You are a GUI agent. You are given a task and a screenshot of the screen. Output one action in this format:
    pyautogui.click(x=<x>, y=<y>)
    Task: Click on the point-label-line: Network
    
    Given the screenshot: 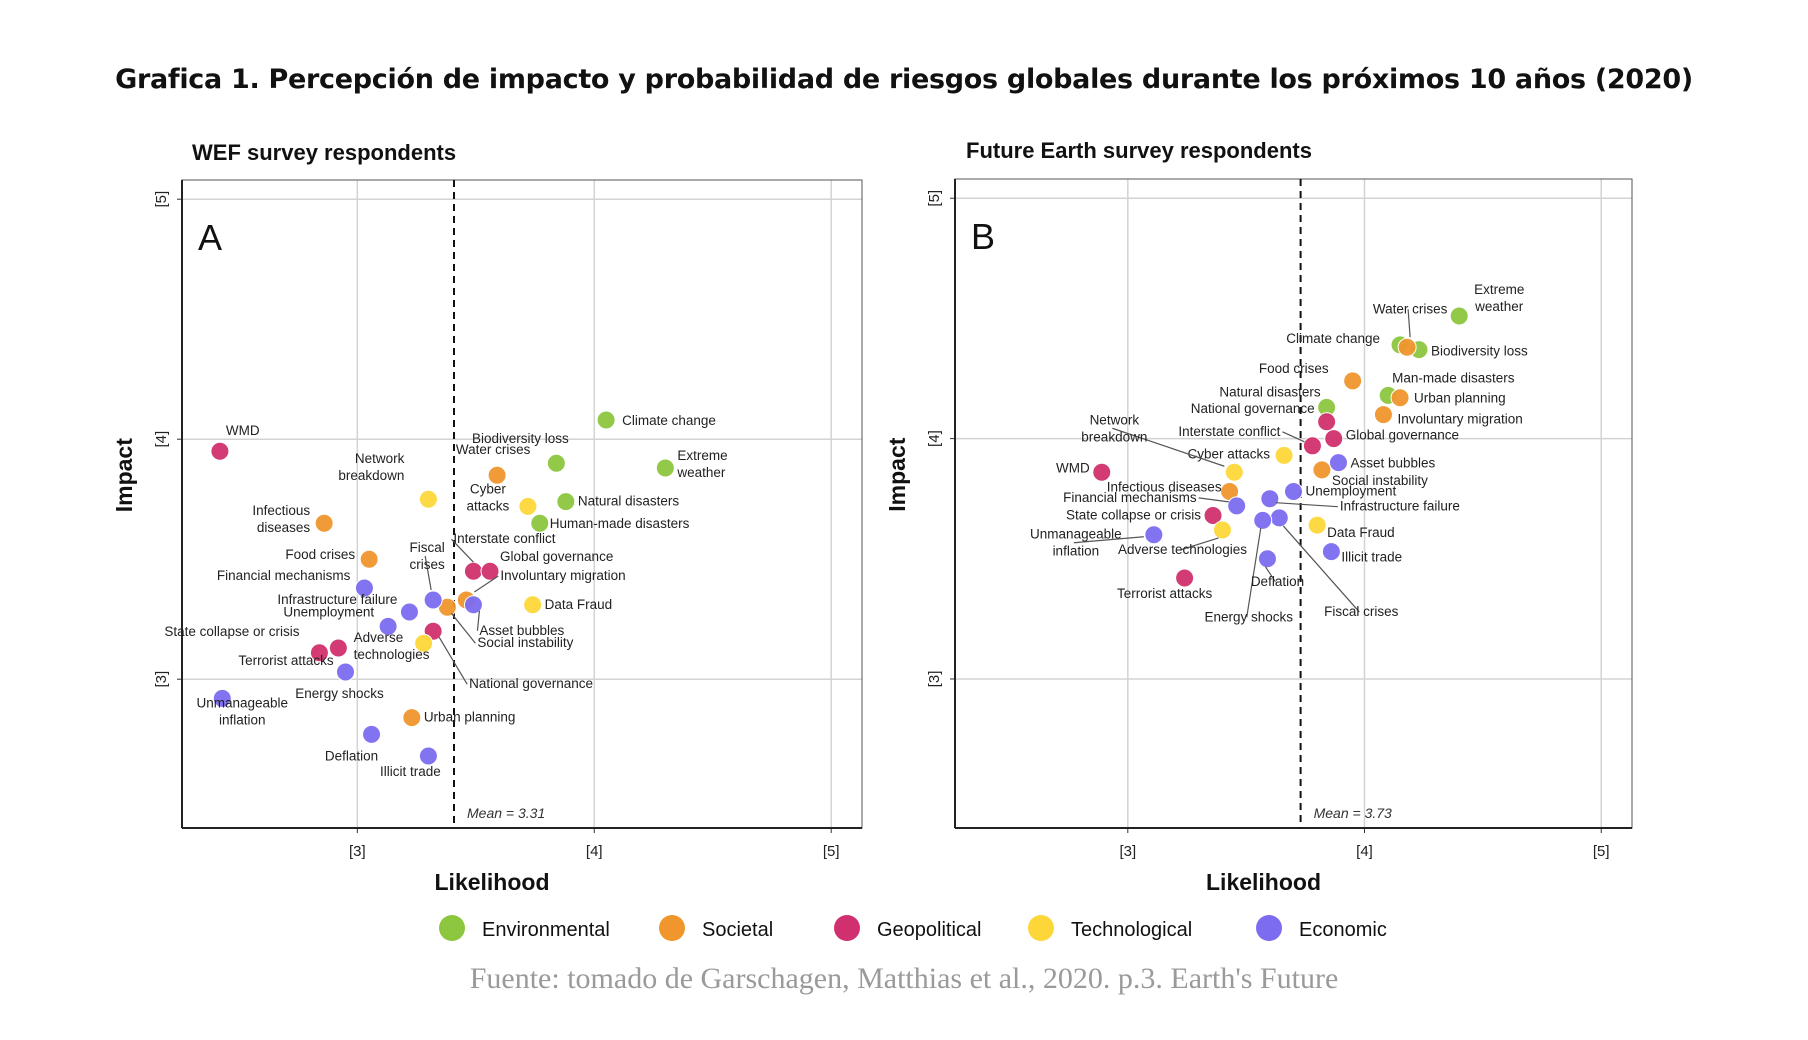 What is the action you would take?
    pyautogui.click(x=1115, y=419)
    